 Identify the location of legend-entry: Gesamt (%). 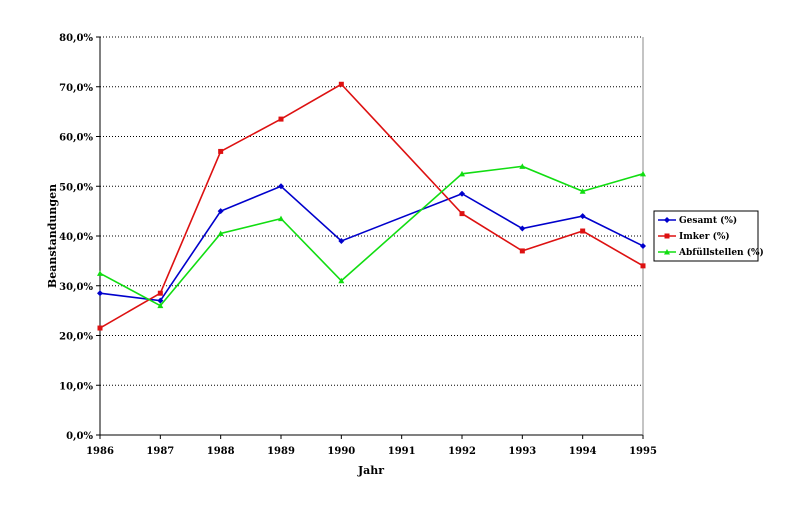
(697, 220).